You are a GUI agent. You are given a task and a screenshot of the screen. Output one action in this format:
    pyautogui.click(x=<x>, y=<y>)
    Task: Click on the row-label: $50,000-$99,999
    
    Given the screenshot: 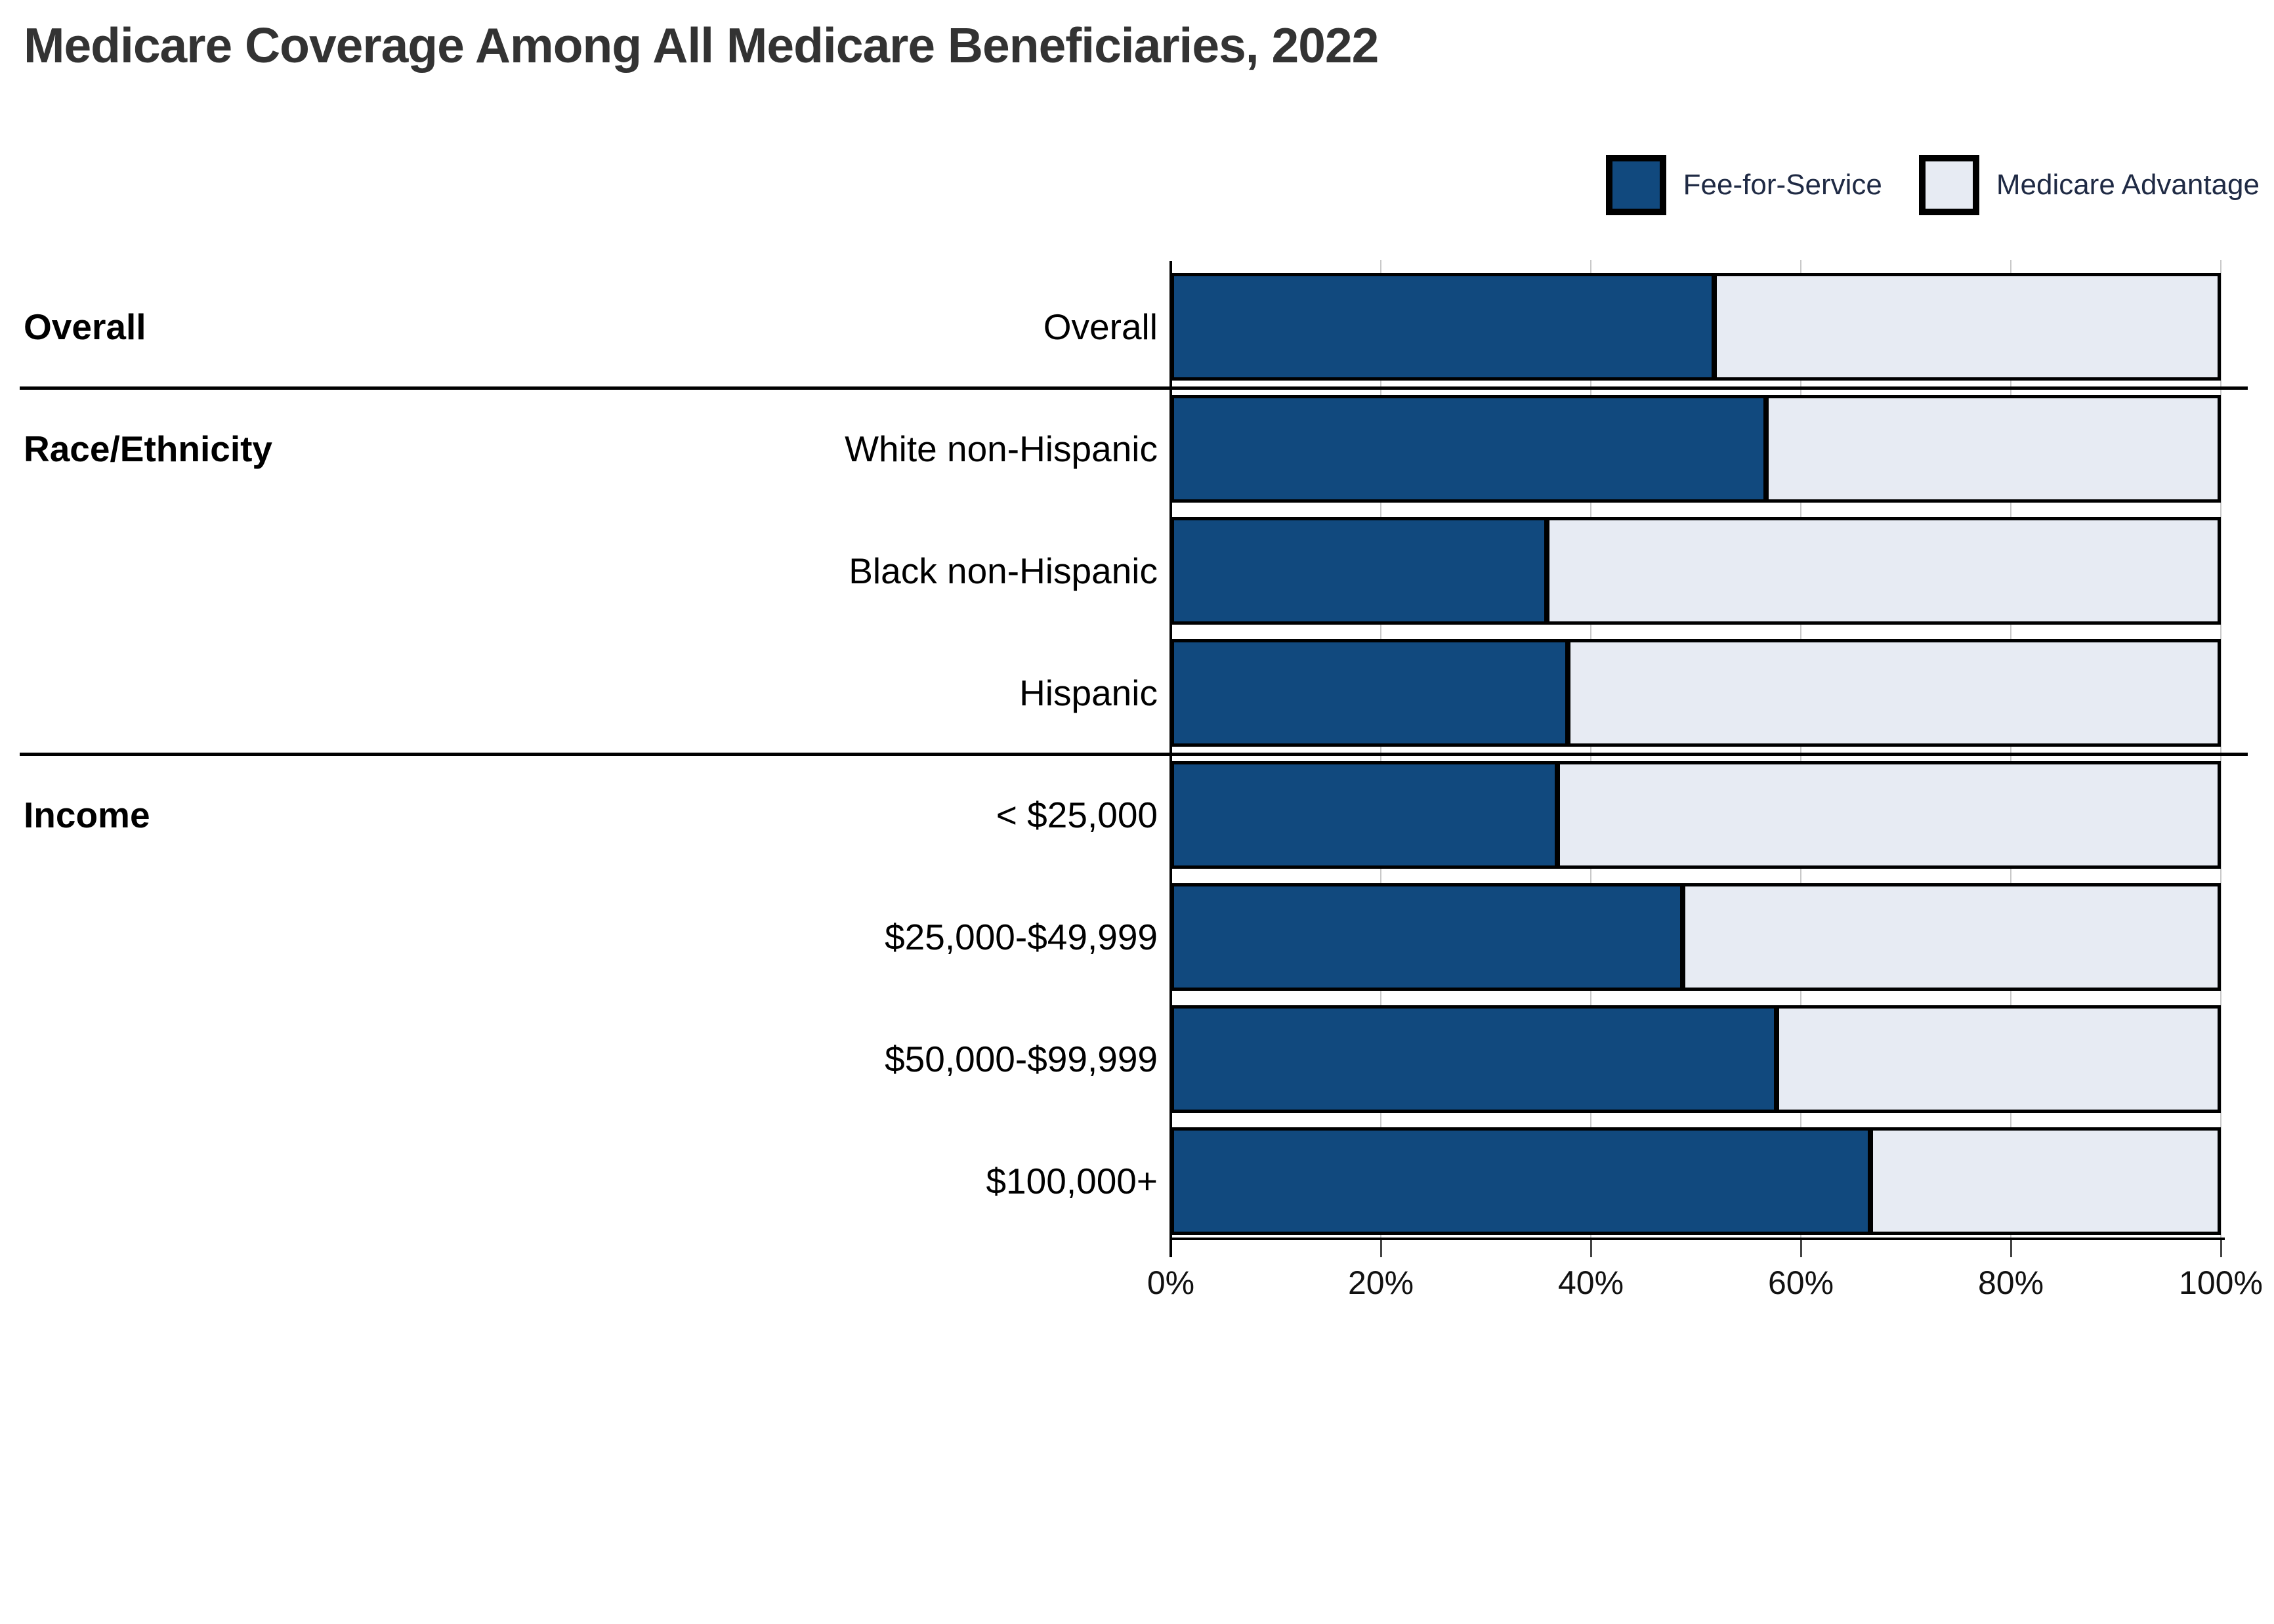 What is the action you would take?
    pyautogui.click(x=1021, y=1059)
    